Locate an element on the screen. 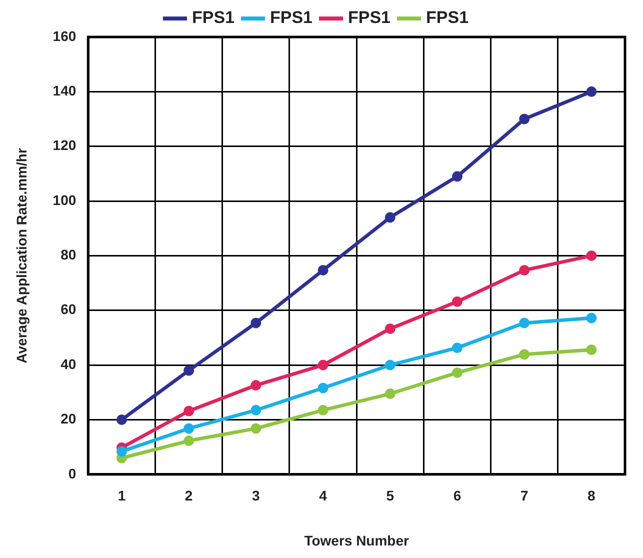  y-tick-label: 100 is located at coordinates (64, 200).